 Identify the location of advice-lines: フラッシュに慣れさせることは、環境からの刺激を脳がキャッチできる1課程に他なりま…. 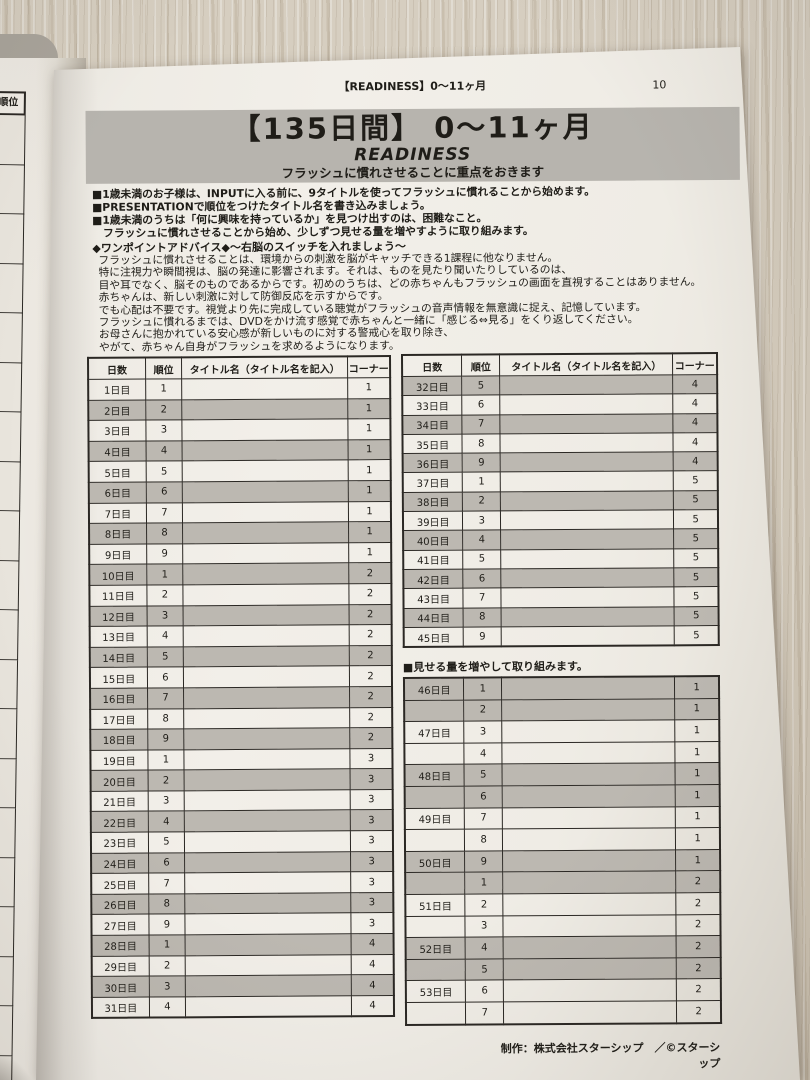
(417, 302).